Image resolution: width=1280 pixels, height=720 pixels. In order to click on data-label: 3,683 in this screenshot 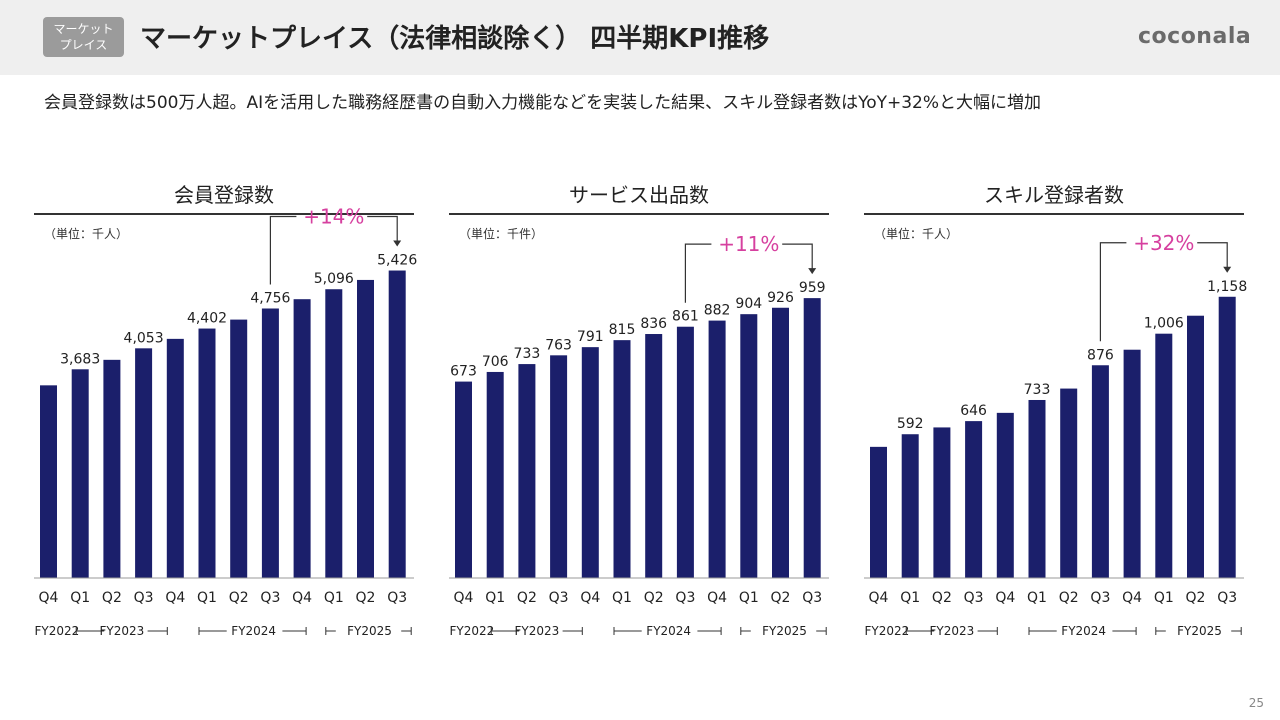, I will do `click(80, 359)`.